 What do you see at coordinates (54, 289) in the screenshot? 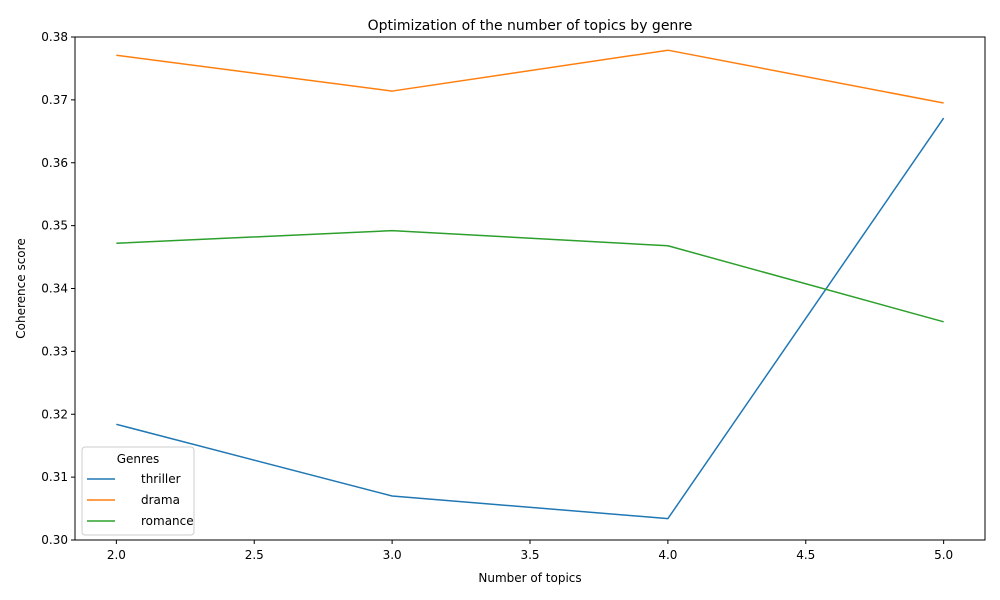
I see `y-tick-label: 0.34` at bounding box center [54, 289].